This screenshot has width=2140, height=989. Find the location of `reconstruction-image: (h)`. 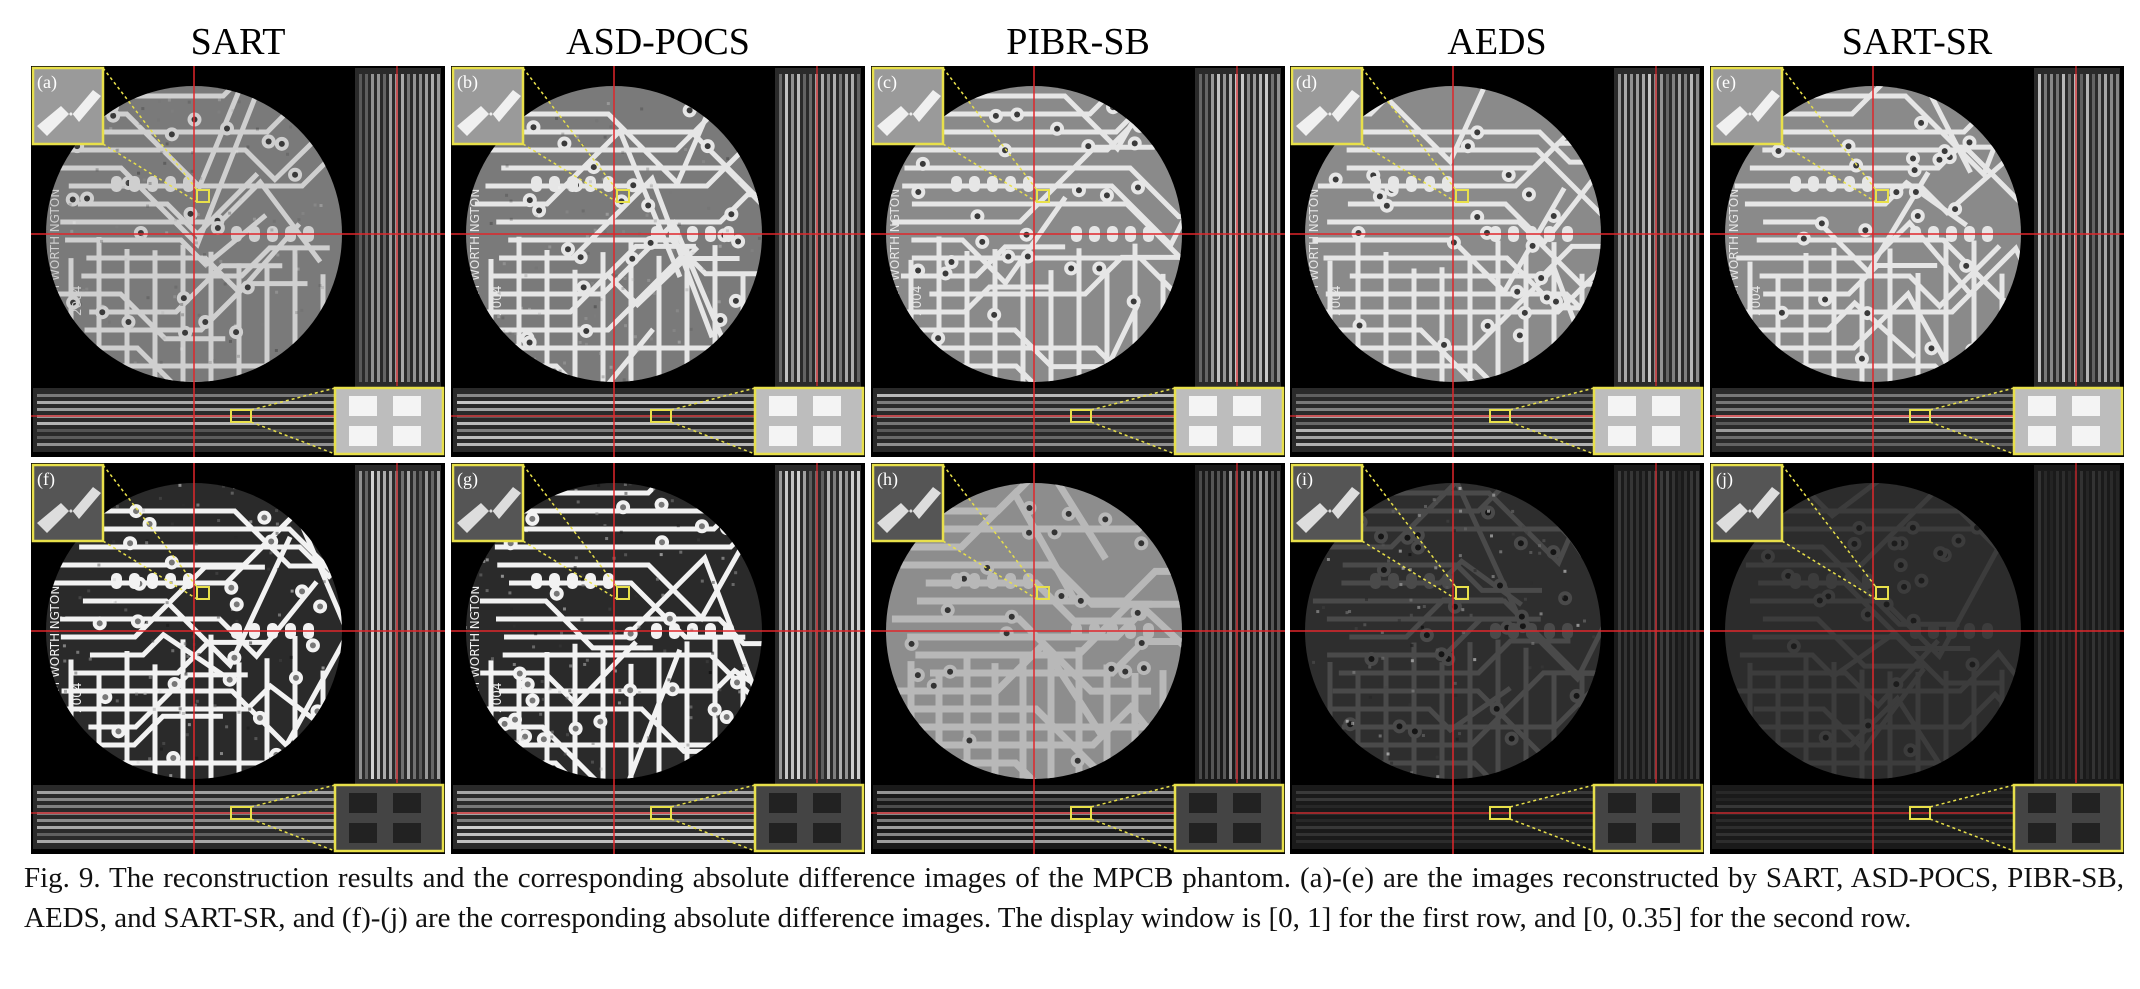

reconstruction-image: (h) is located at coordinates (1078, 658).